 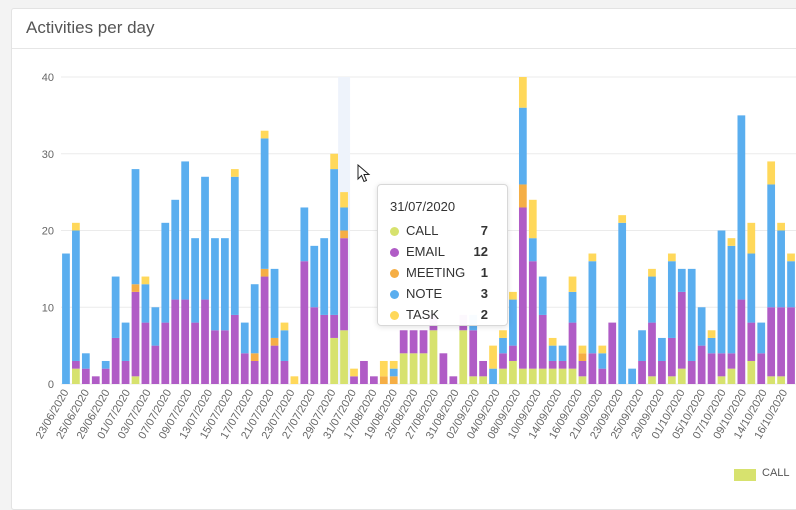 I want to click on tooltip-row-name: EMAIL, so click(x=426, y=251).